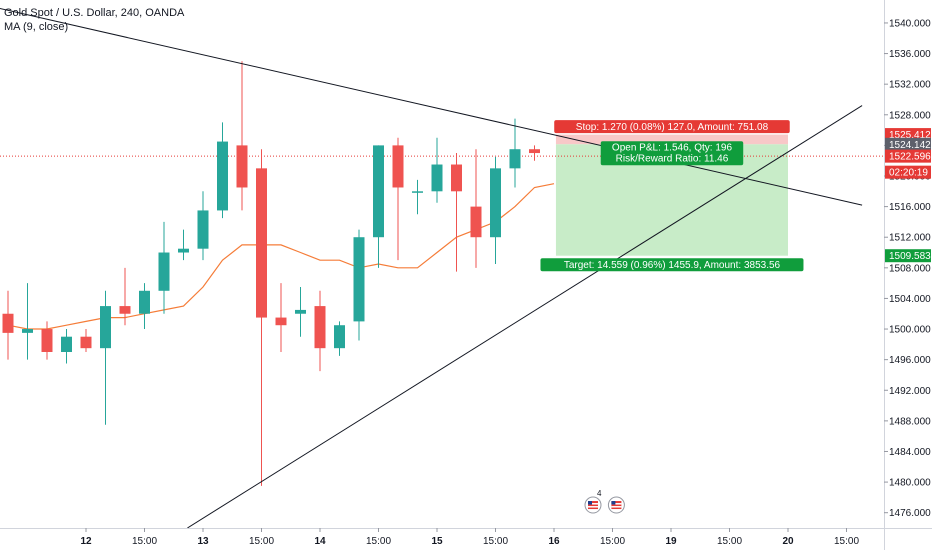 The width and height of the screenshot is (932, 550). I want to click on us-flag-event-icon: 4, so click(593, 501).